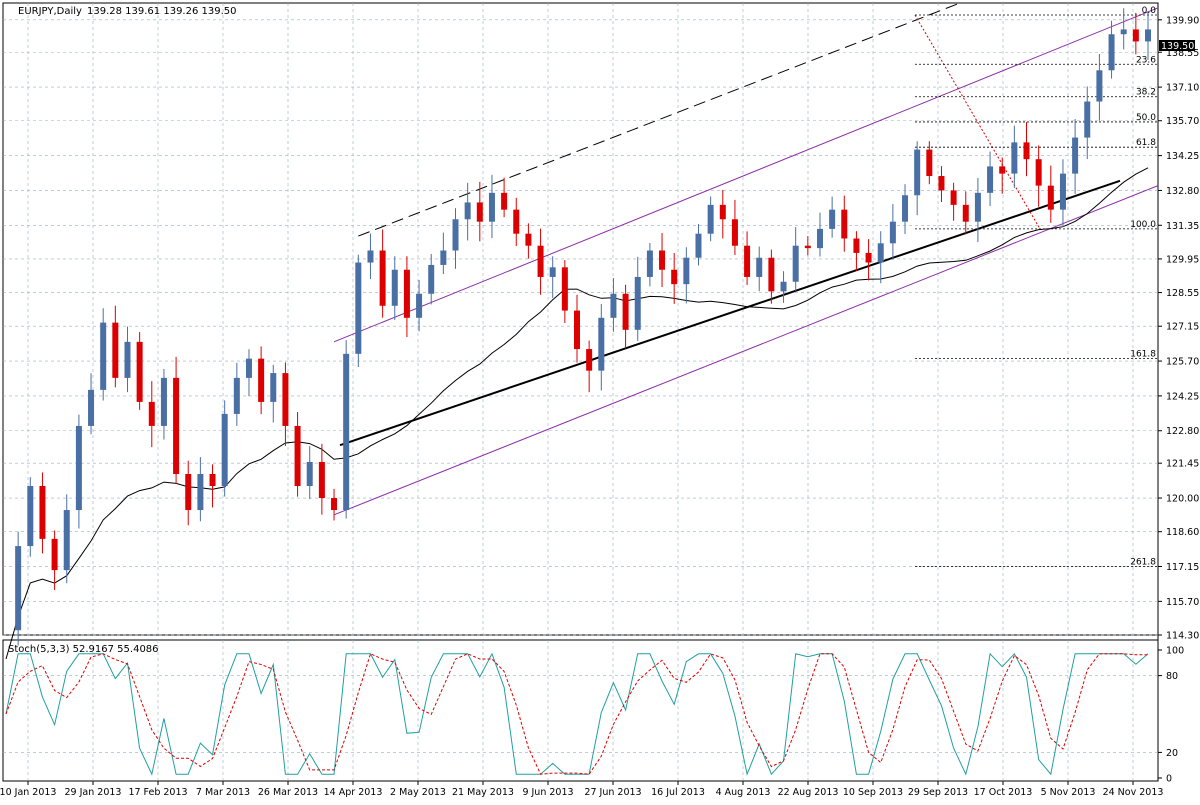 Image resolution: width=1200 pixels, height=805 pixels. I want to click on fib-level-label: 61.8, so click(1146, 143).